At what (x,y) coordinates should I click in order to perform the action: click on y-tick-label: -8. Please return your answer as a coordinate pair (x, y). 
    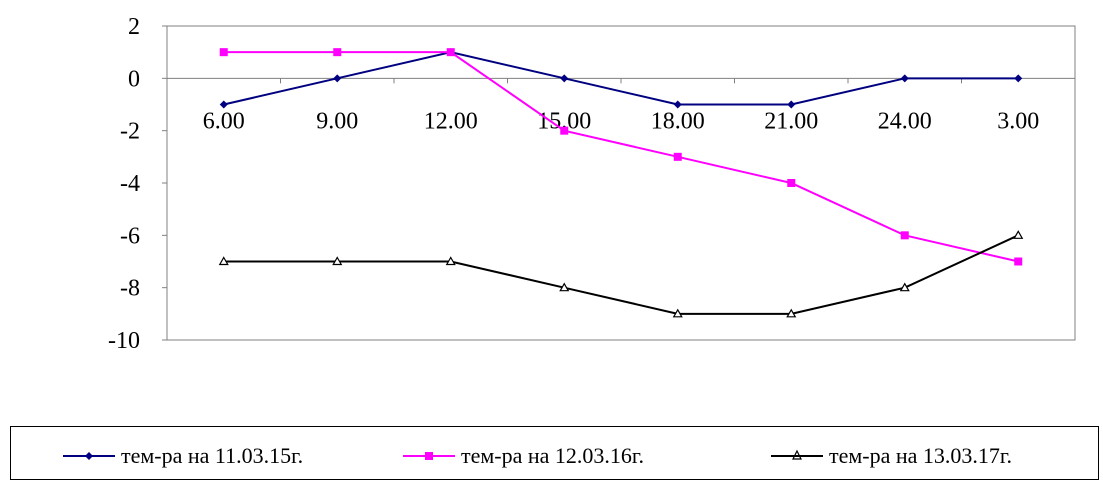
    Looking at the image, I should click on (130, 289).